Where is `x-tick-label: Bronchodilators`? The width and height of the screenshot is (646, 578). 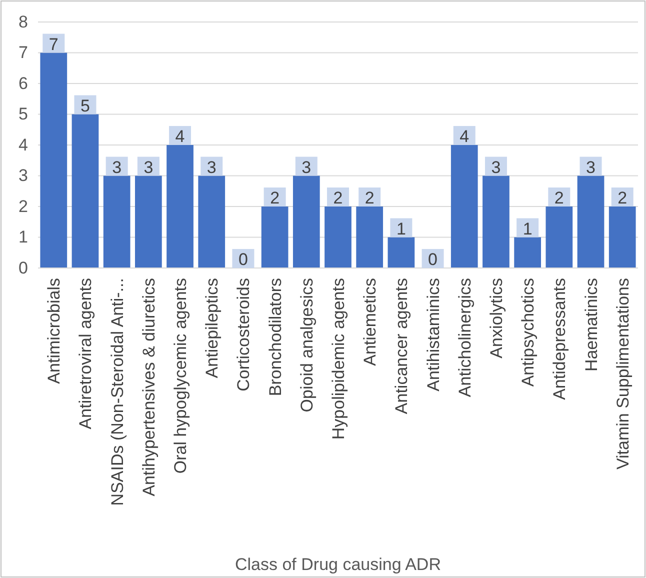
x-tick-label: Bronchodilators is located at coordinates (275, 337).